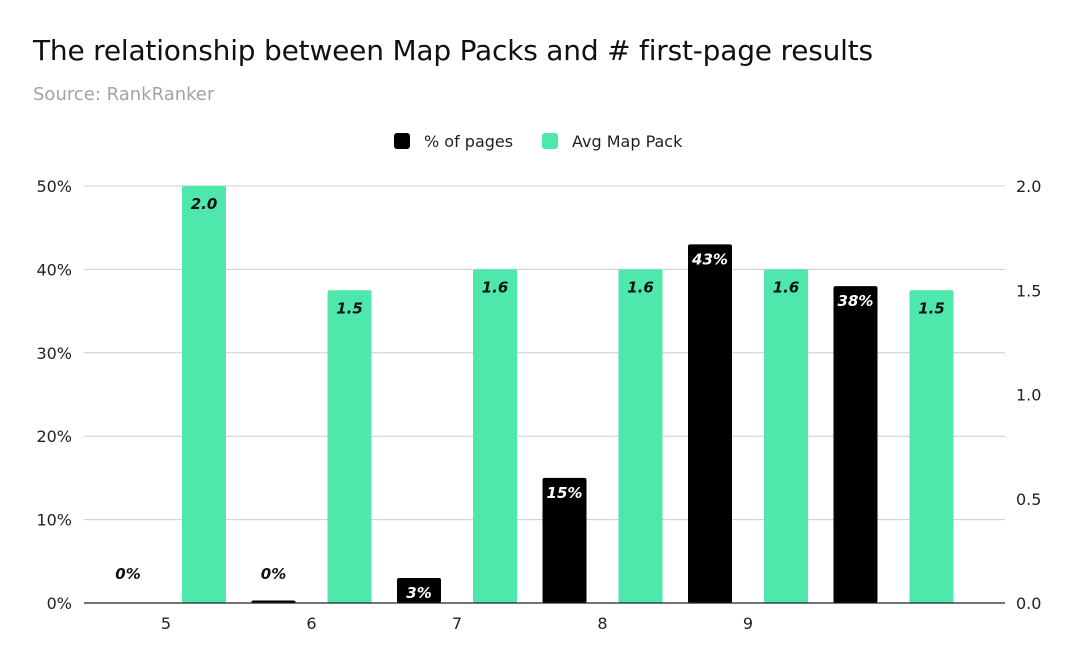 The image size is (1080, 667). I want to click on data-label-pct-of-pages: 38%, so click(856, 301).